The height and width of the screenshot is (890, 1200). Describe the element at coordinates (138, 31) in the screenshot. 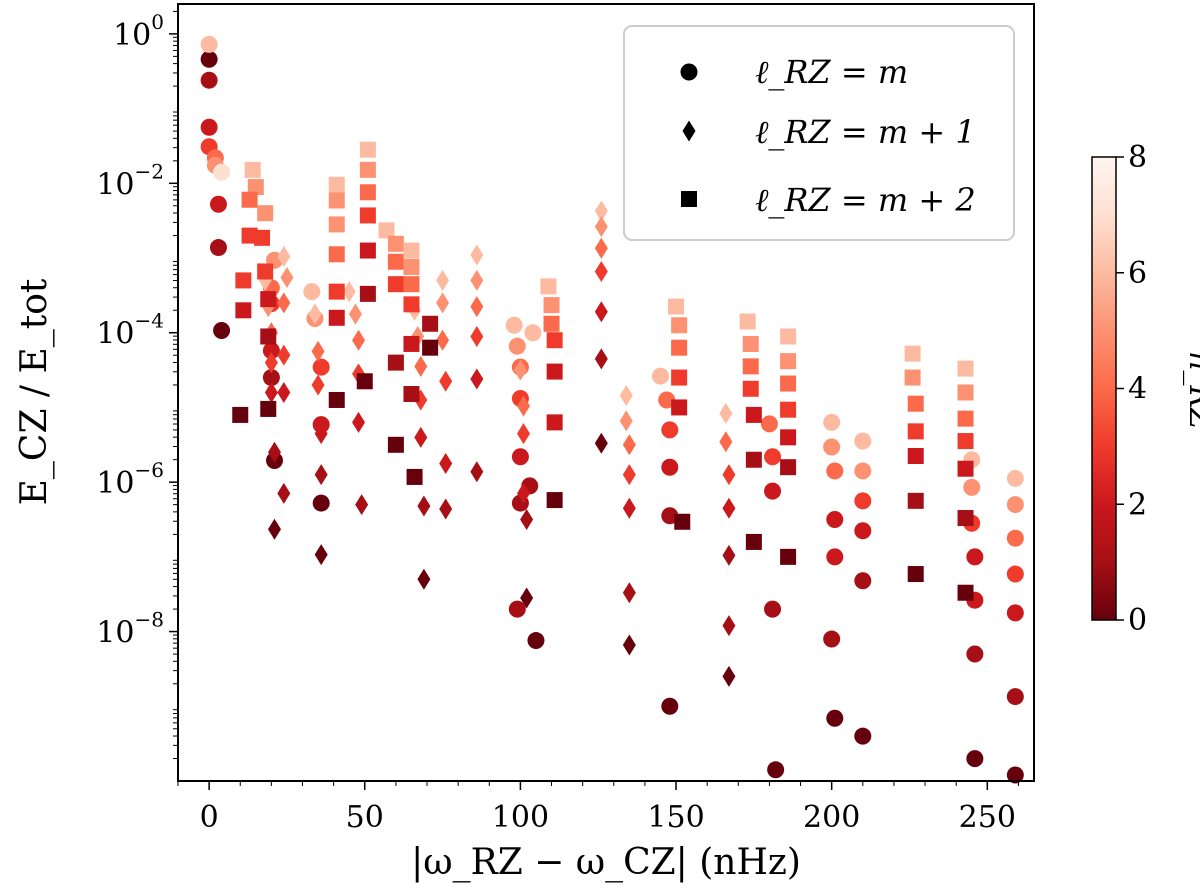

I see `y-tick-label: 10⁰` at that location.